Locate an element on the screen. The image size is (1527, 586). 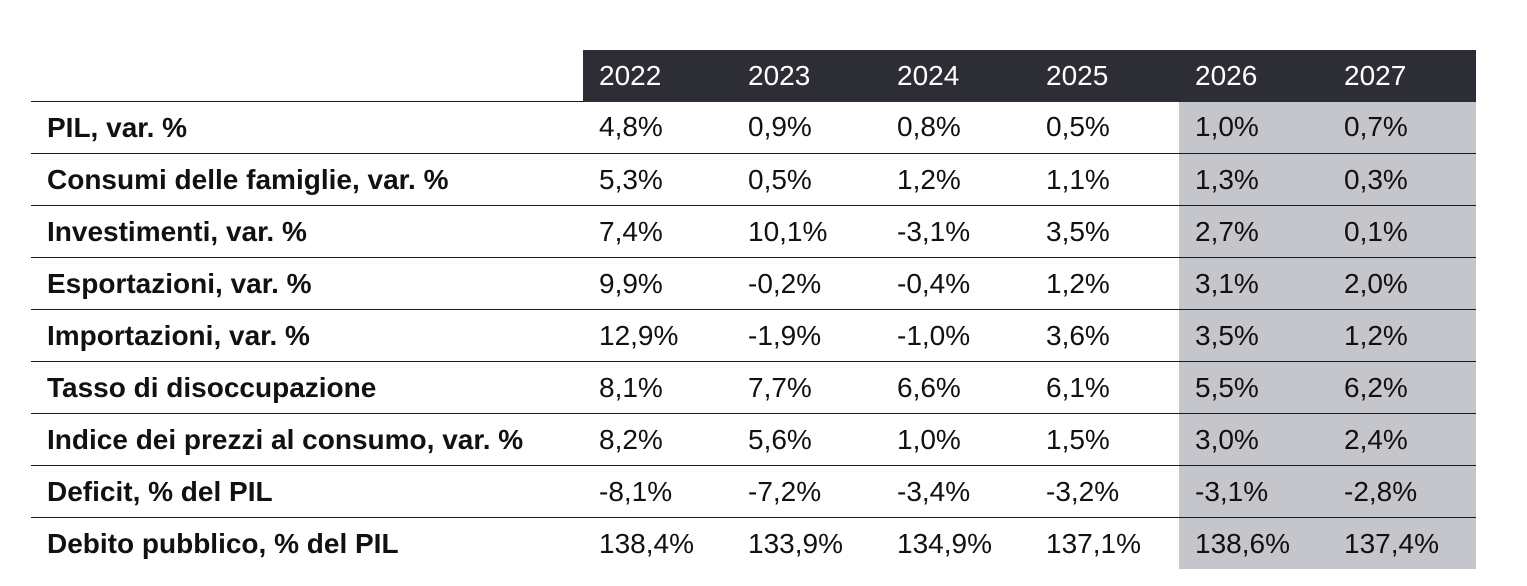
value-cell-2026: 3,0% is located at coordinates (1253, 439).